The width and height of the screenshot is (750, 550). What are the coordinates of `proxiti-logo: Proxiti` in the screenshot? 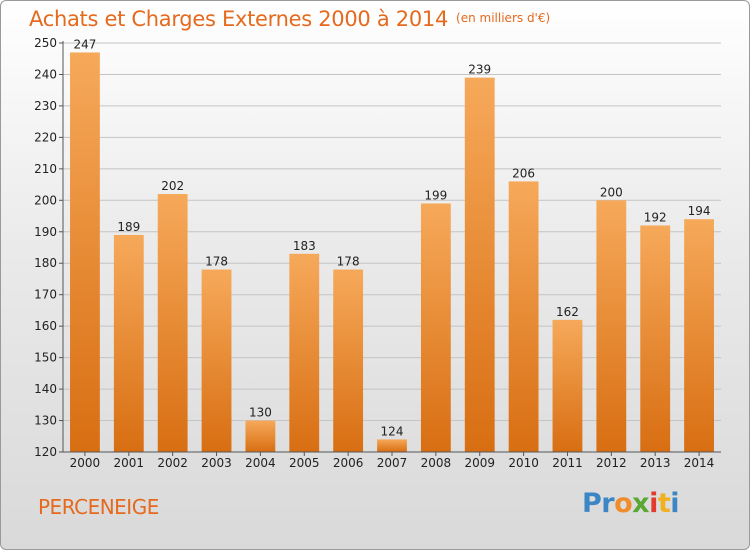 It's located at (631, 503).